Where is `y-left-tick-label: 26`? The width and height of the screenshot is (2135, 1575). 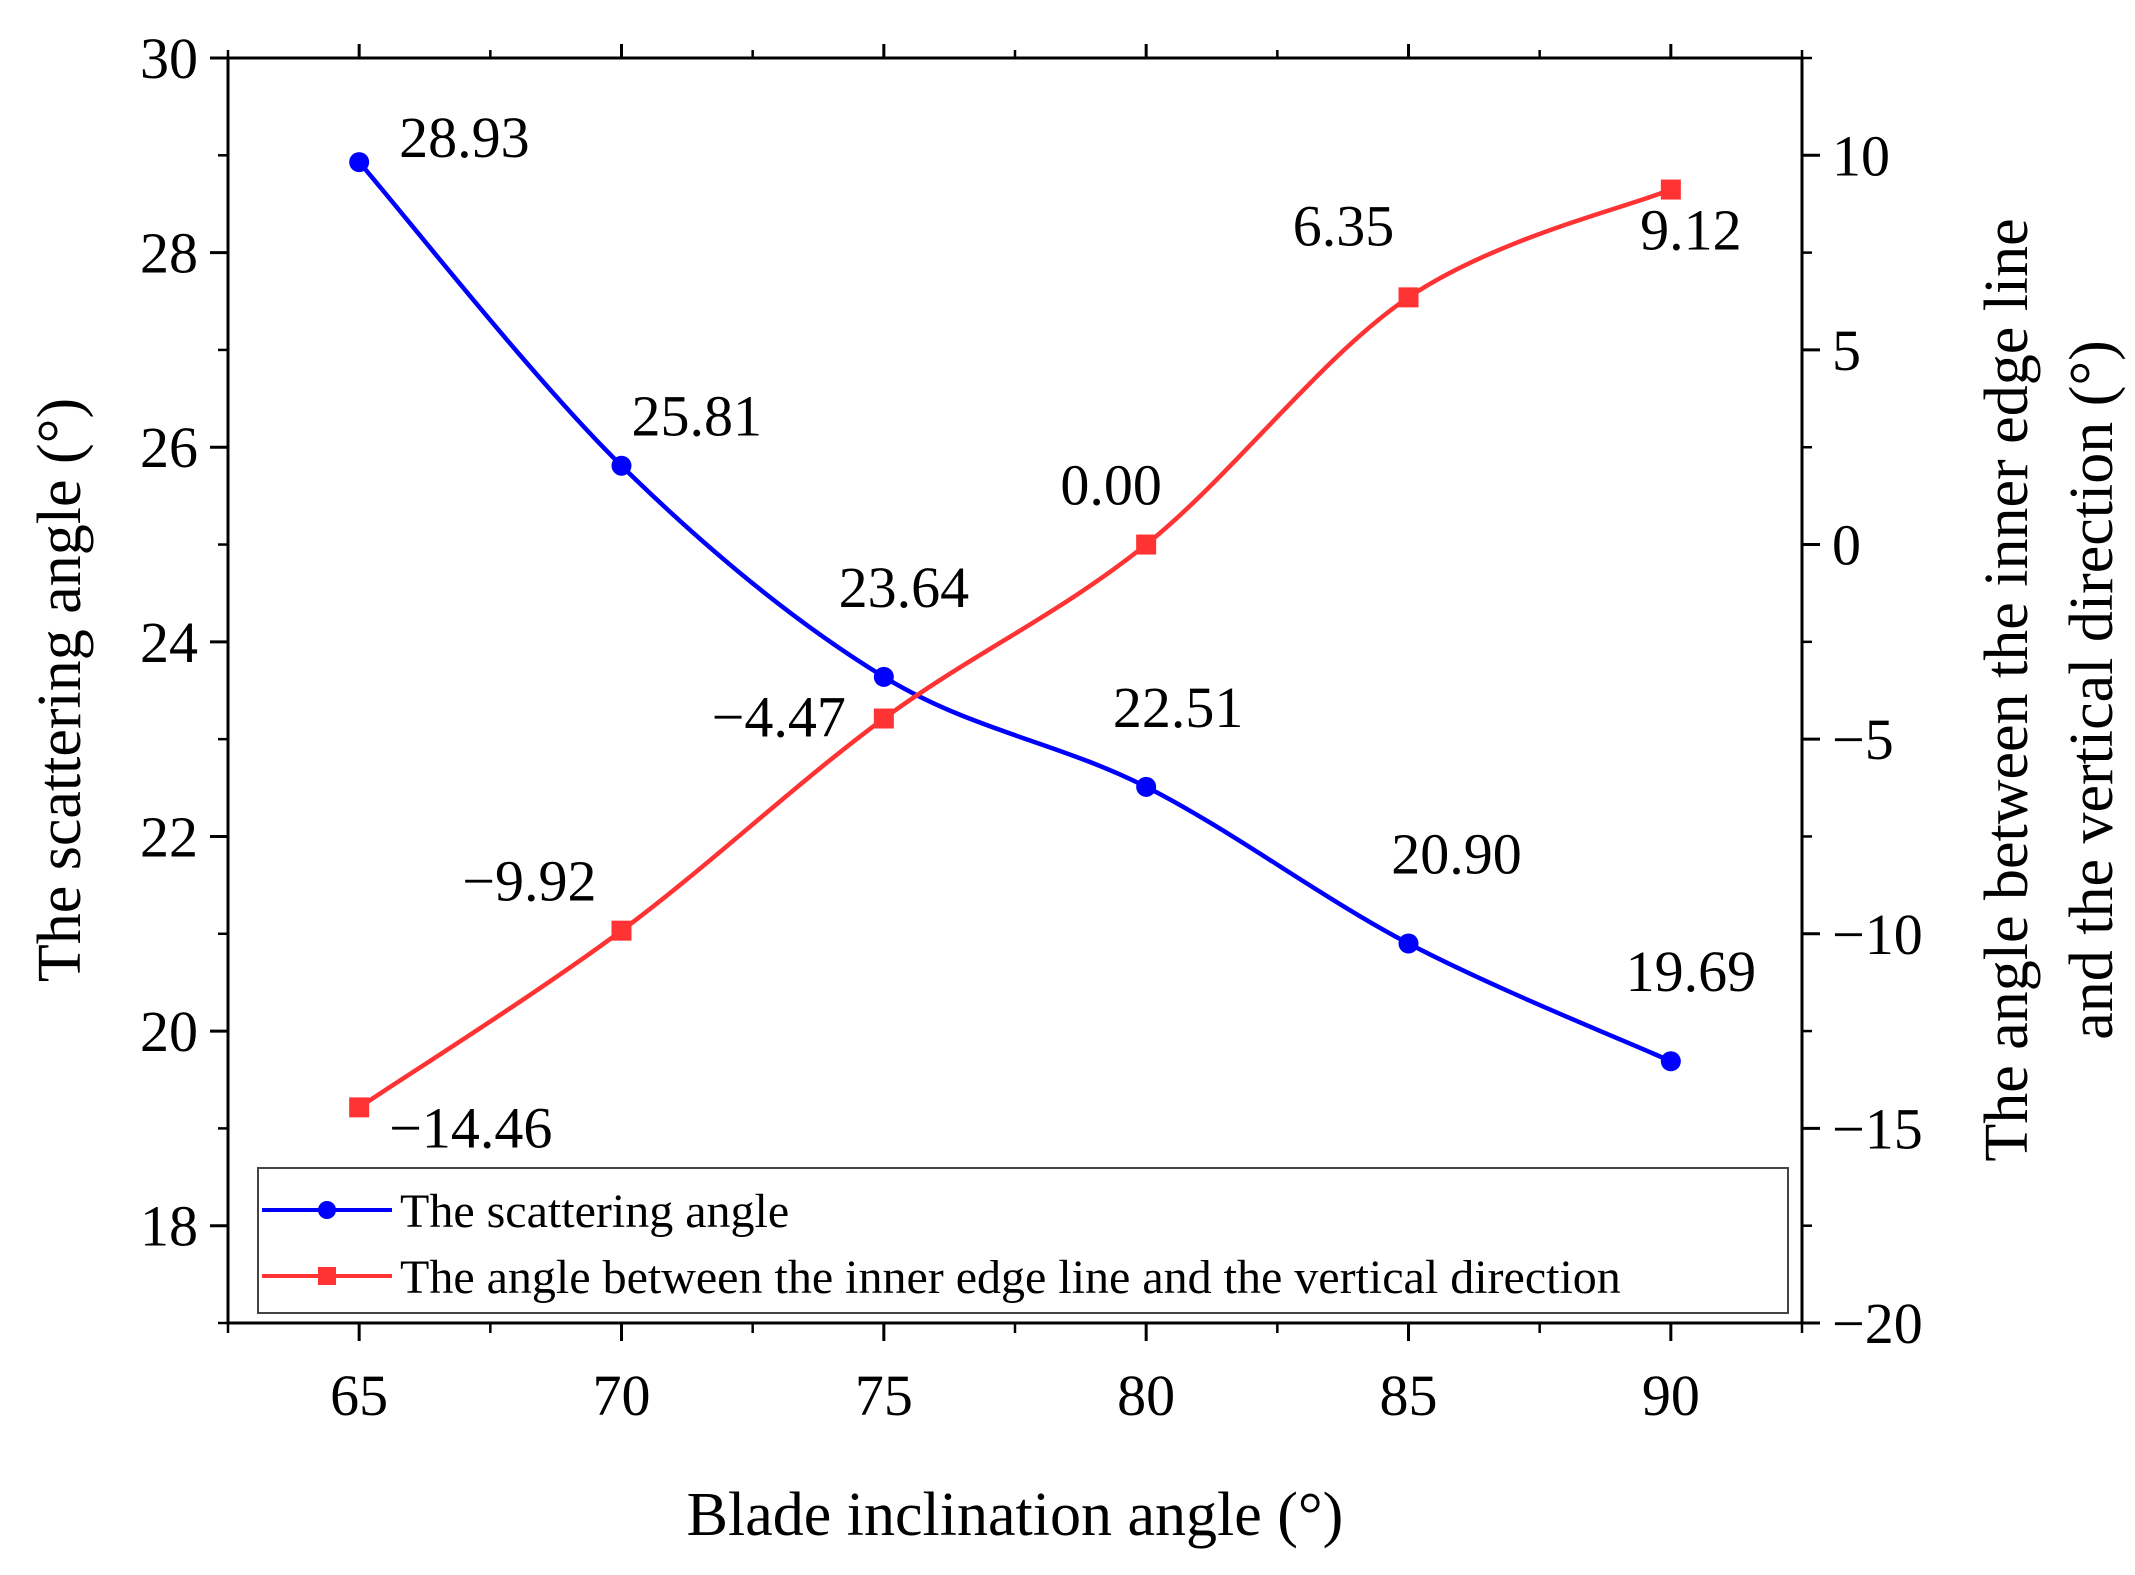 y-left-tick-label: 26 is located at coordinates (169, 447).